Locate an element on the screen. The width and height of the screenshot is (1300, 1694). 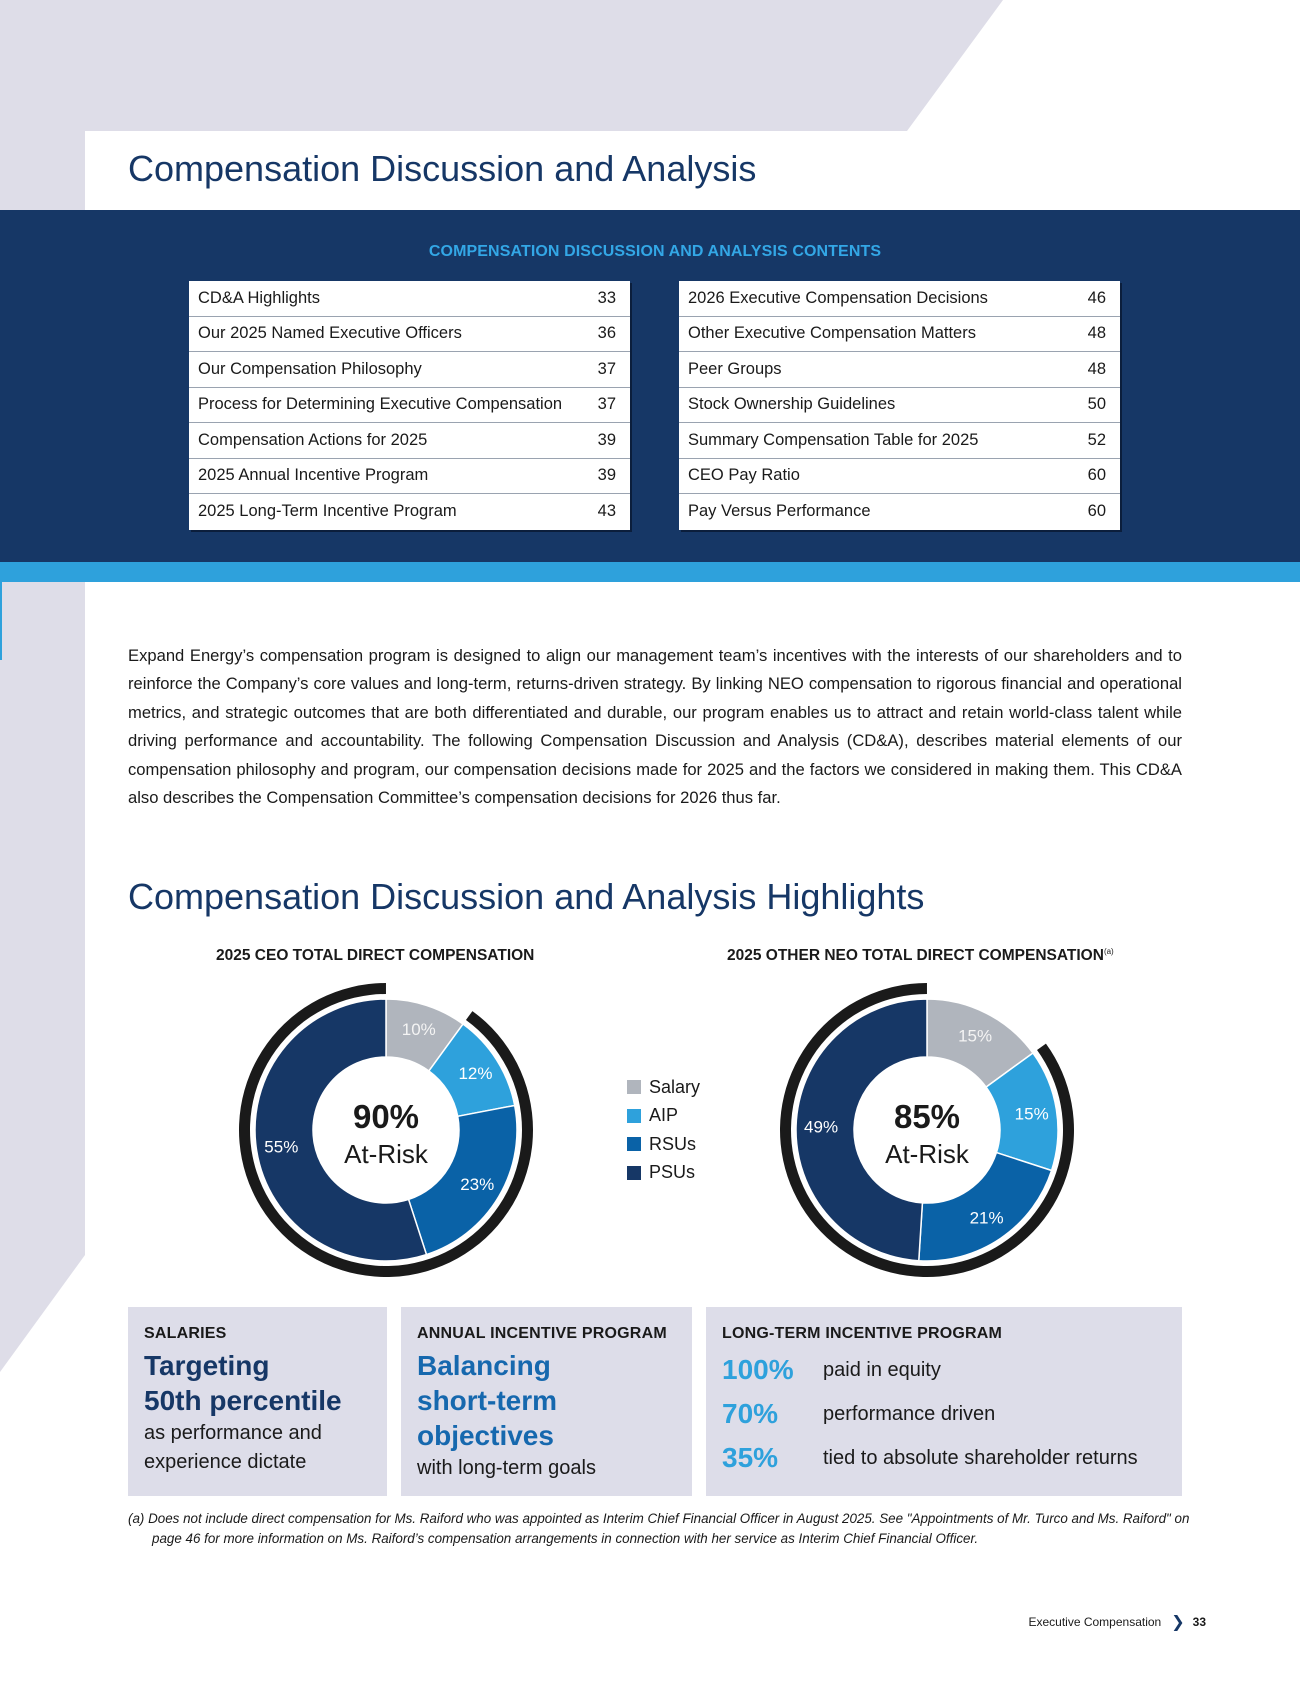
toc-row: Stock Ownership Guidelines 50 is located at coordinates (899, 405).